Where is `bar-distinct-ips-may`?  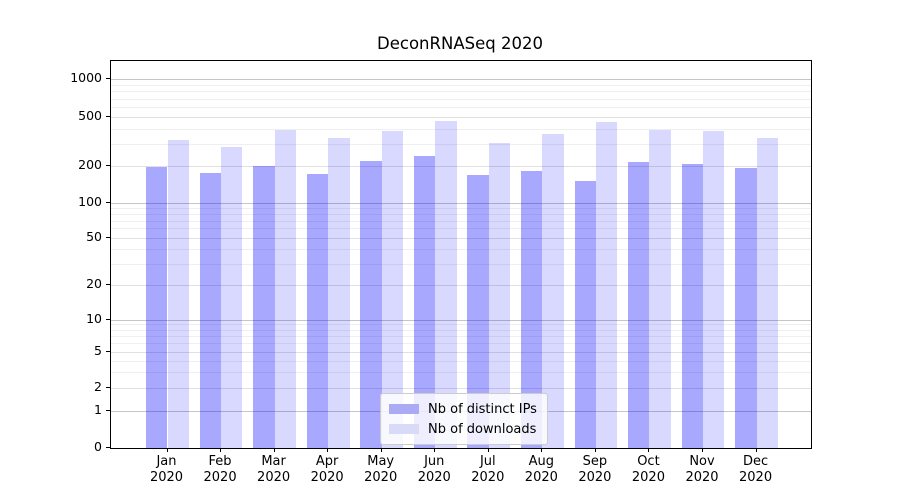
bar-distinct-ips-may is located at coordinates (371, 304).